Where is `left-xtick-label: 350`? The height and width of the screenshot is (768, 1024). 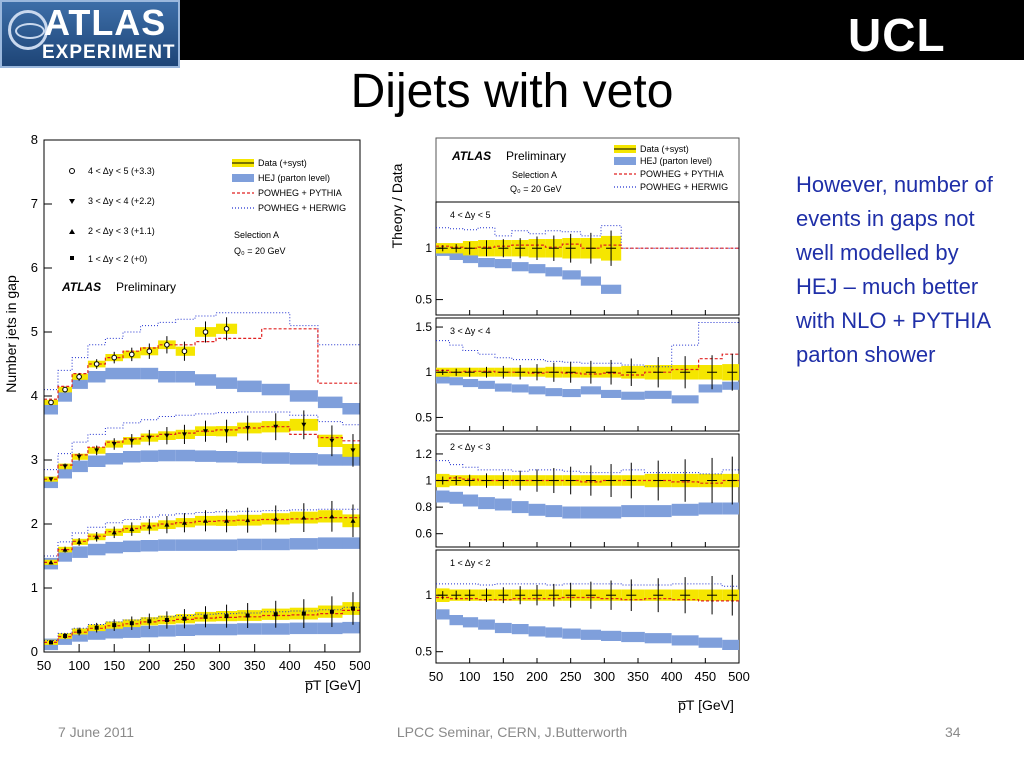
left-xtick-label: 350 is located at coordinates (255, 665).